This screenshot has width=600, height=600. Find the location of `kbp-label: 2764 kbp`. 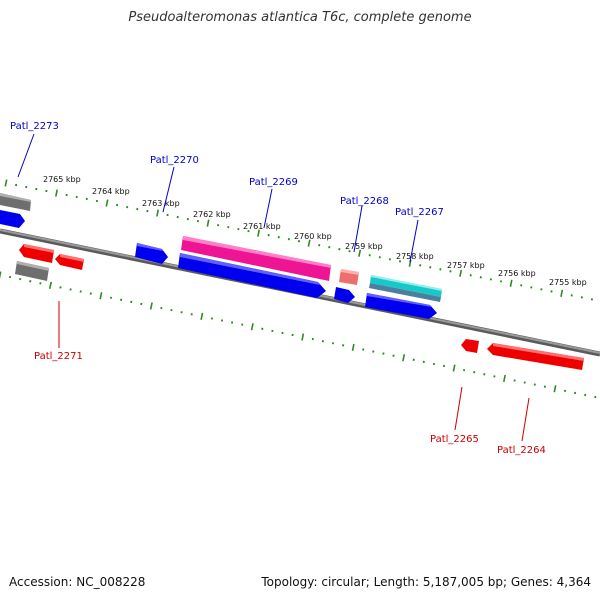

kbp-label: 2764 kbp is located at coordinates (111, 191).